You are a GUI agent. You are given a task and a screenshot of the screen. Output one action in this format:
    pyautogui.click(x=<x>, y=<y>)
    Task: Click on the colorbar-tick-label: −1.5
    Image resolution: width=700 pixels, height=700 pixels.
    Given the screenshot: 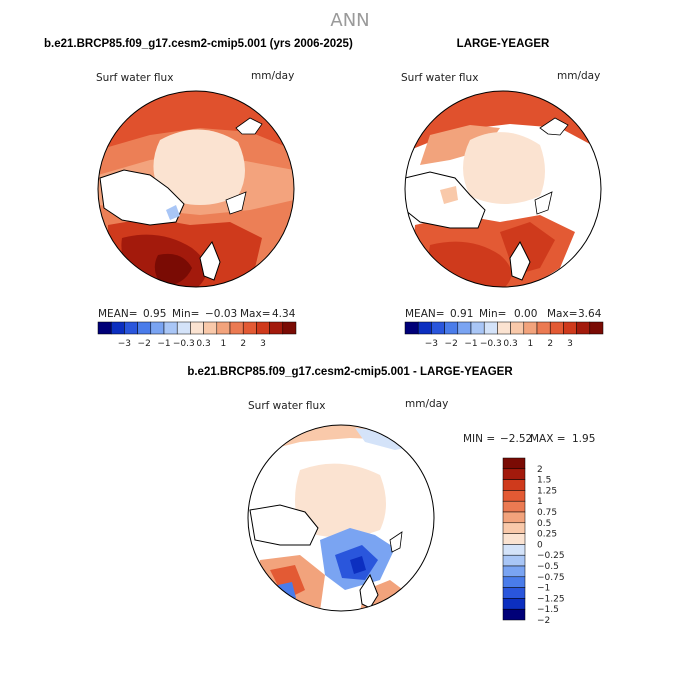 What is the action you would take?
    pyautogui.click(x=548, y=610)
    